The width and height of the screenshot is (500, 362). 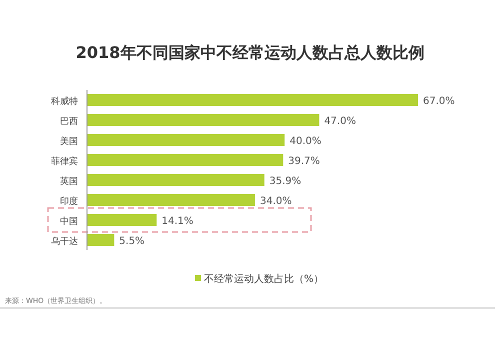 I want to click on data-label: 5.5%, so click(x=132, y=241).